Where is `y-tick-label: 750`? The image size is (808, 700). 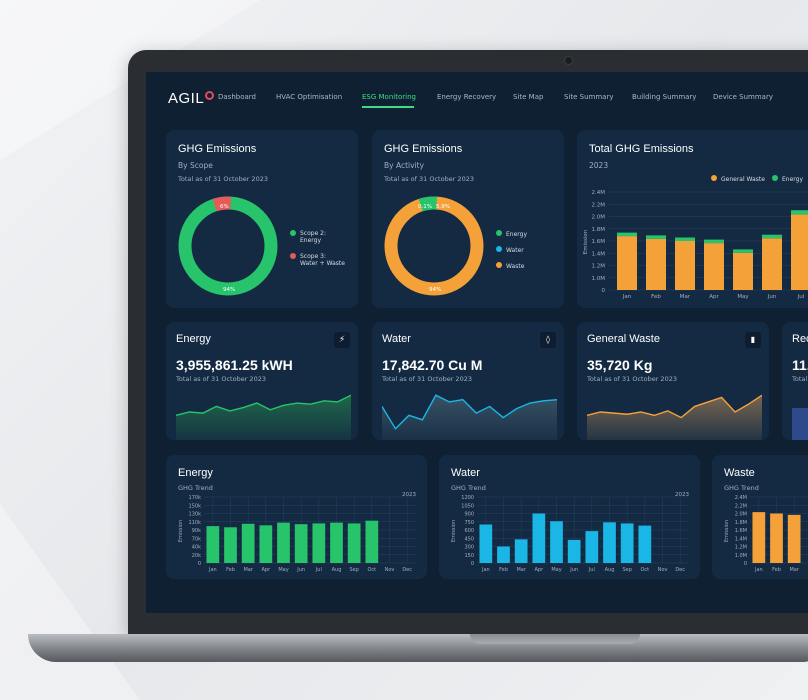
y-tick-label: 750 is located at coordinates (469, 523).